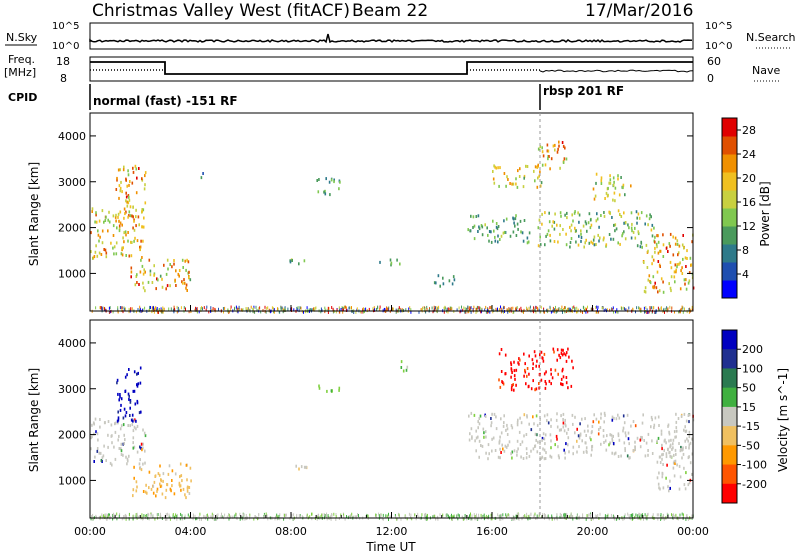 This screenshot has height=554, width=800. I want to click on x-tick-label: 04:00, so click(191, 531).